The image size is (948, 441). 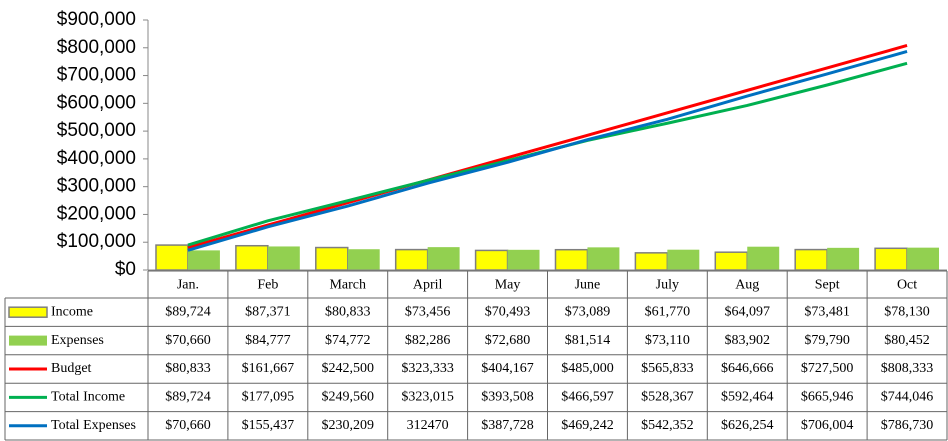 I want to click on data-label: $808,333, so click(x=907, y=368).